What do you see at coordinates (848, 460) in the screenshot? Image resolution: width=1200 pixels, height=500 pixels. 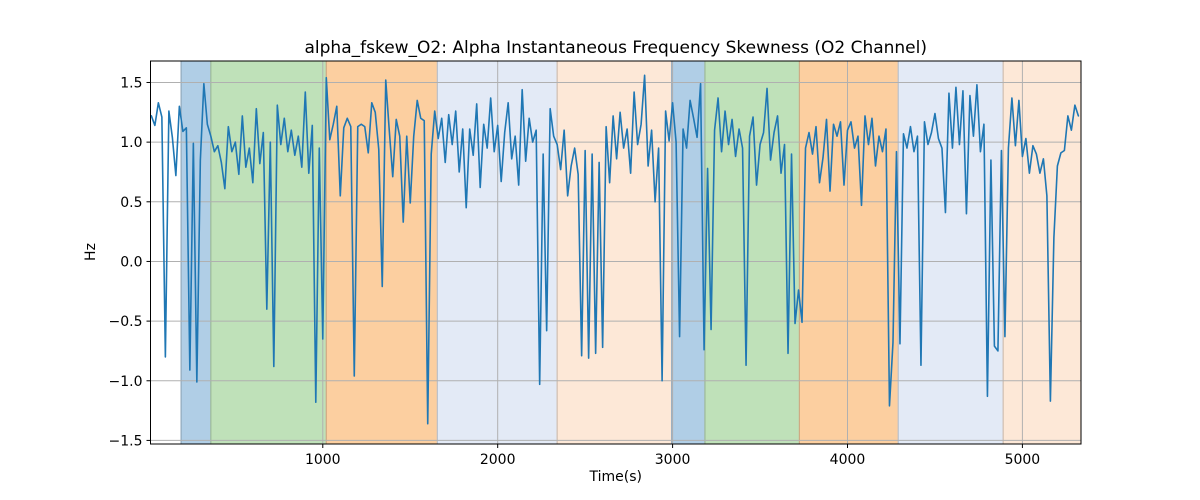 I see `x-tick-label: 4000` at bounding box center [848, 460].